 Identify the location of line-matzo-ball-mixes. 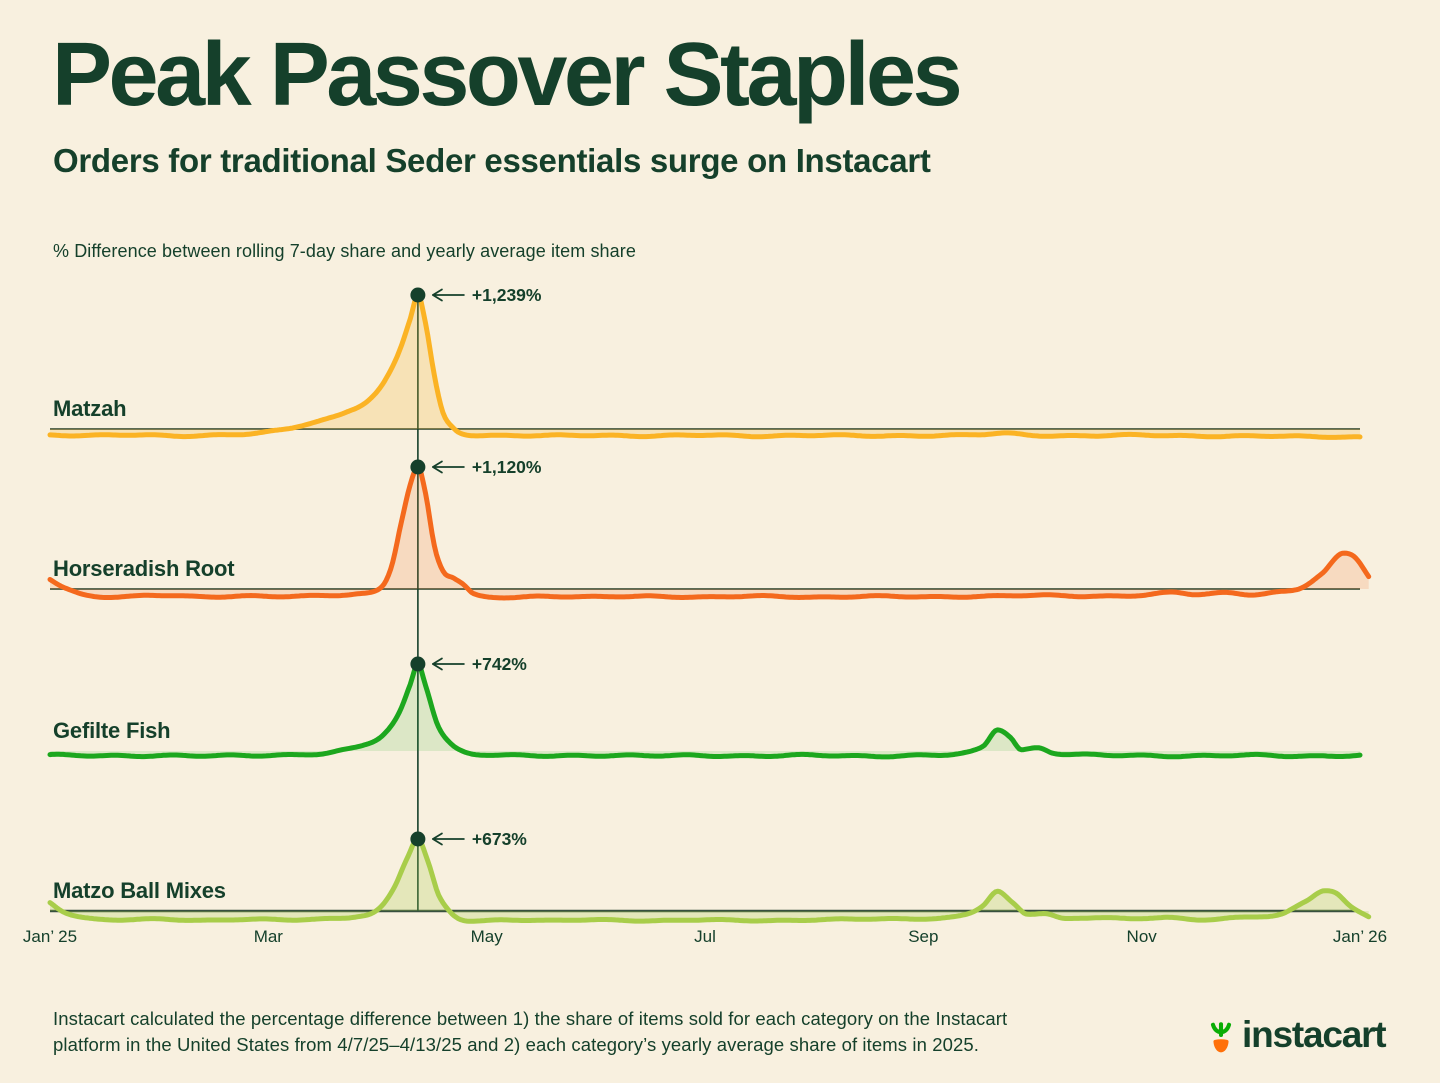
(709, 880).